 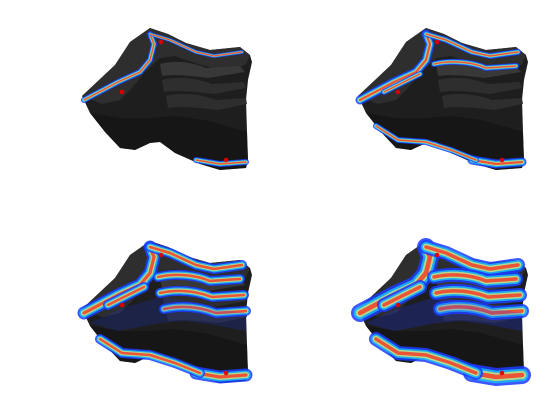 I want to click on panel-top-right, so click(x=441, y=99).